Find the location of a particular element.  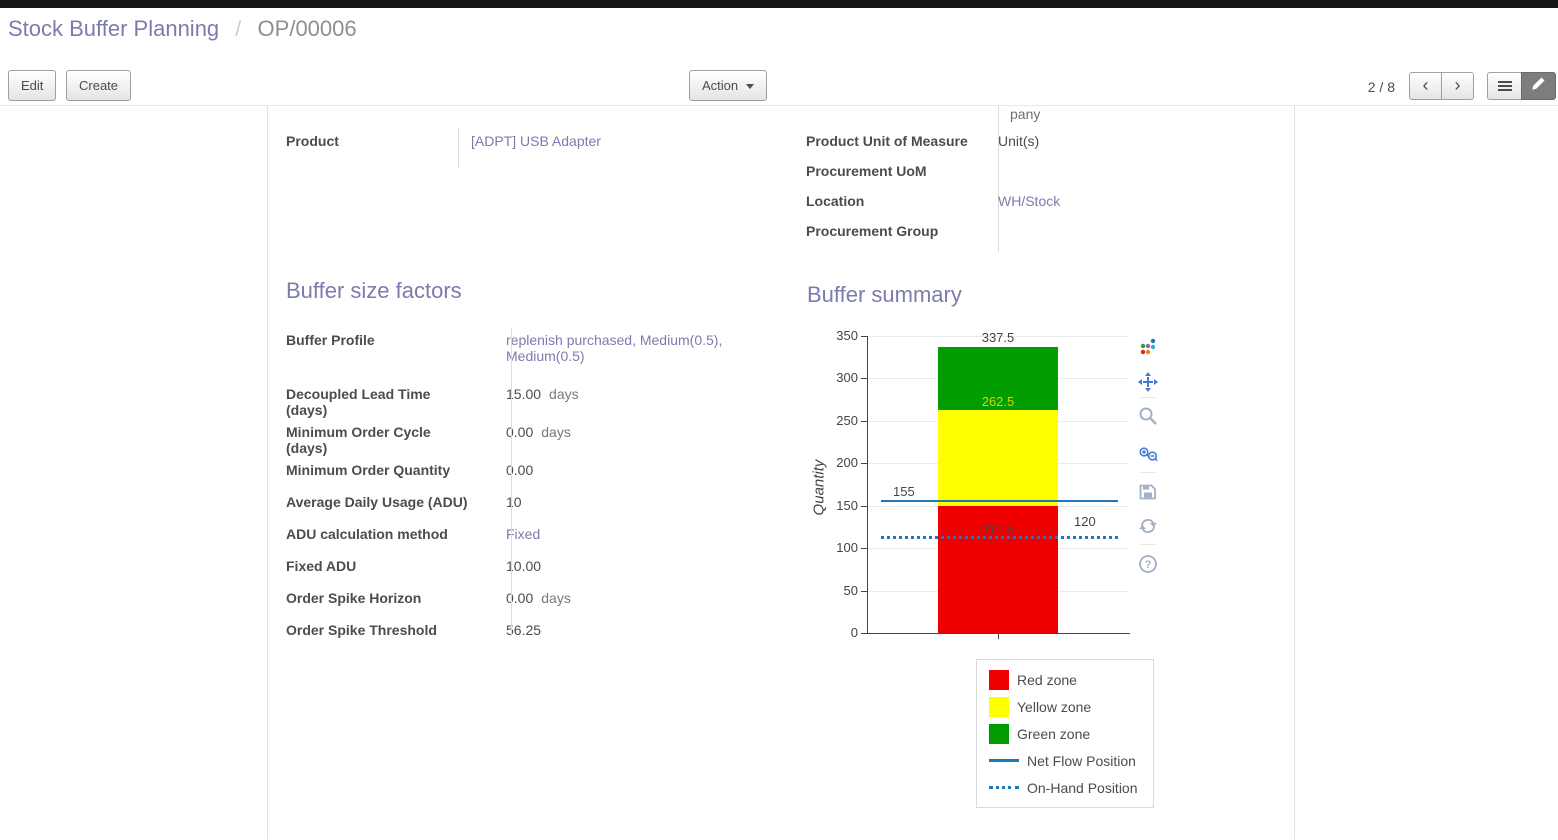

y-tick-label: 200 is located at coordinates (847, 463).